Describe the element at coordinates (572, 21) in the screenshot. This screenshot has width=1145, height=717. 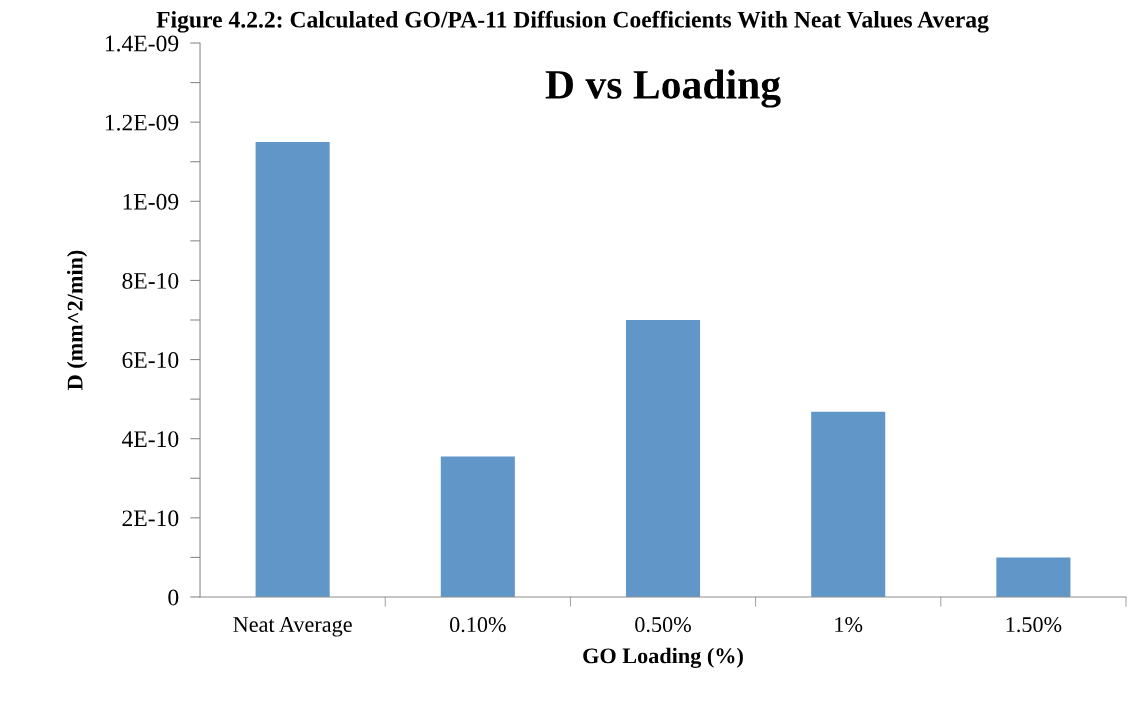
I see `caption: Figure 4.2.2: Calculated GO/PA-11 Diffusion Coefficients With Neat Values Averag` at that location.